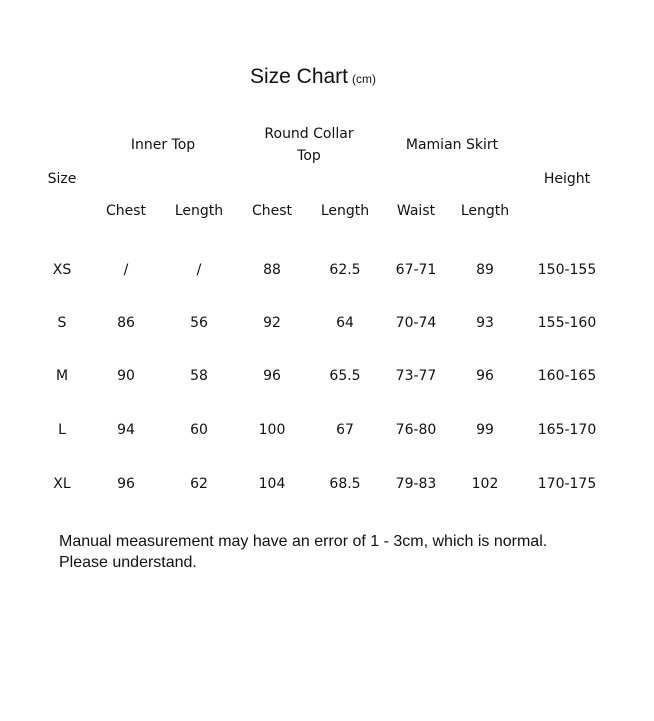 This screenshot has width=654, height=721. Describe the element at coordinates (126, 376) in the screenshot. I see `table-cell: 90` at that location.